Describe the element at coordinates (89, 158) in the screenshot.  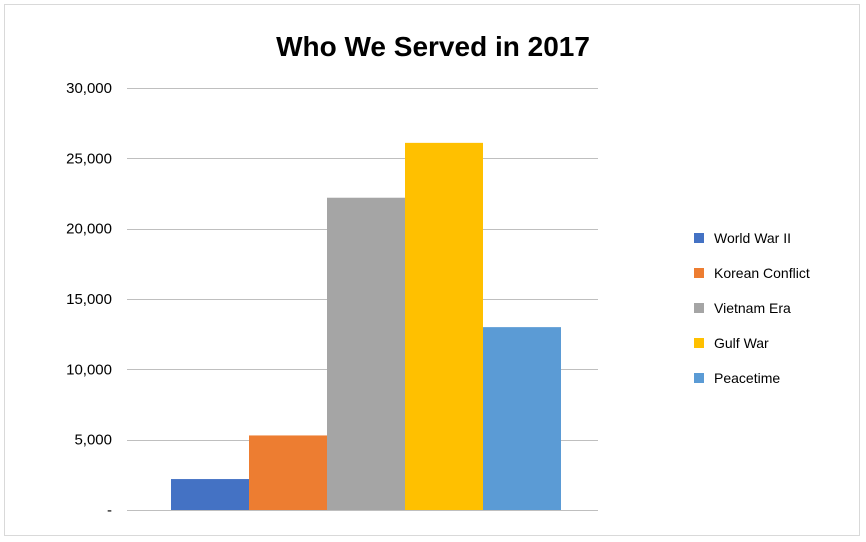
I see `y-tick-label: 25,000` at that location.